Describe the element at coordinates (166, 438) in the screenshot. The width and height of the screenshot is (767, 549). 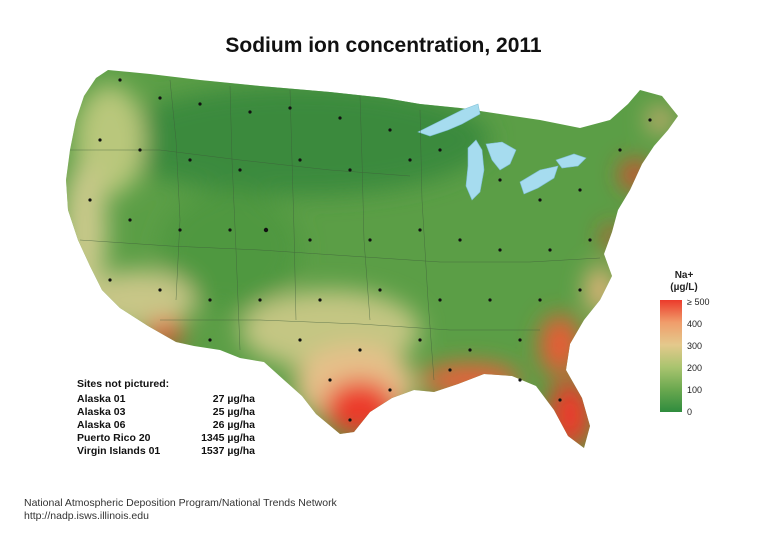
I see `site-row: Puerto Rico 20 1345 µg/ha` at that location.